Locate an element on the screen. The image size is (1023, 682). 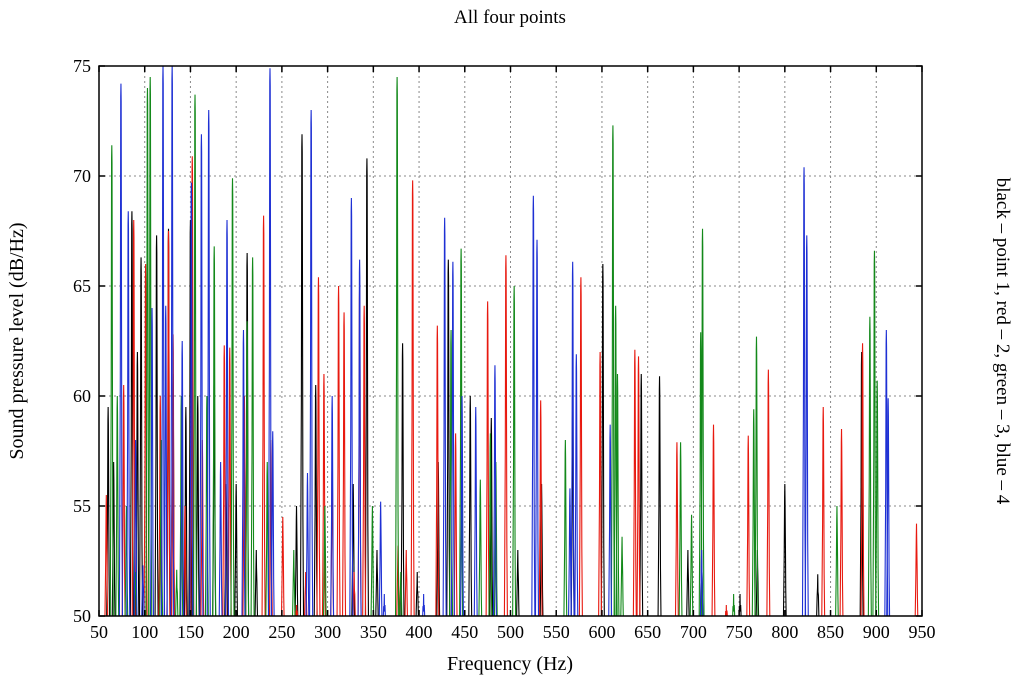
y-tick-label: 65 is located at coordinates (82, 286).